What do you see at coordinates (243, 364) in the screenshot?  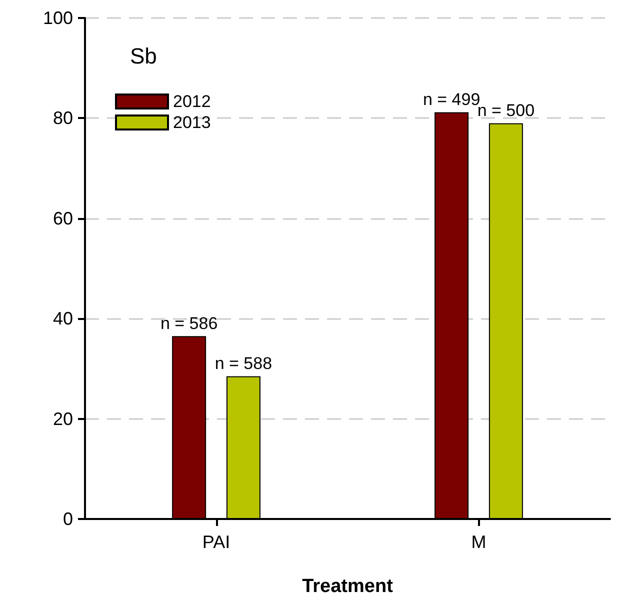 I see `annotation: n = 588` at bounding box center [243, 364].